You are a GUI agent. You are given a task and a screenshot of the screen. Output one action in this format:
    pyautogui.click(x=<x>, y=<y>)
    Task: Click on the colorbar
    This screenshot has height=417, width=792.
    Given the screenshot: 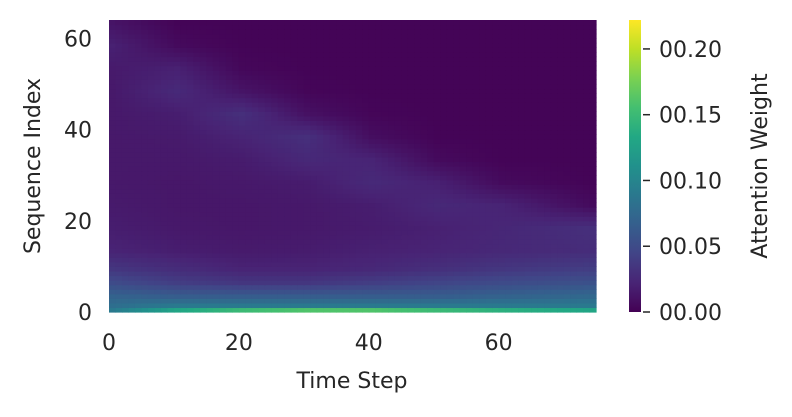 What is the action you would take?
    pyautogui.click(x=635, y=166)
    